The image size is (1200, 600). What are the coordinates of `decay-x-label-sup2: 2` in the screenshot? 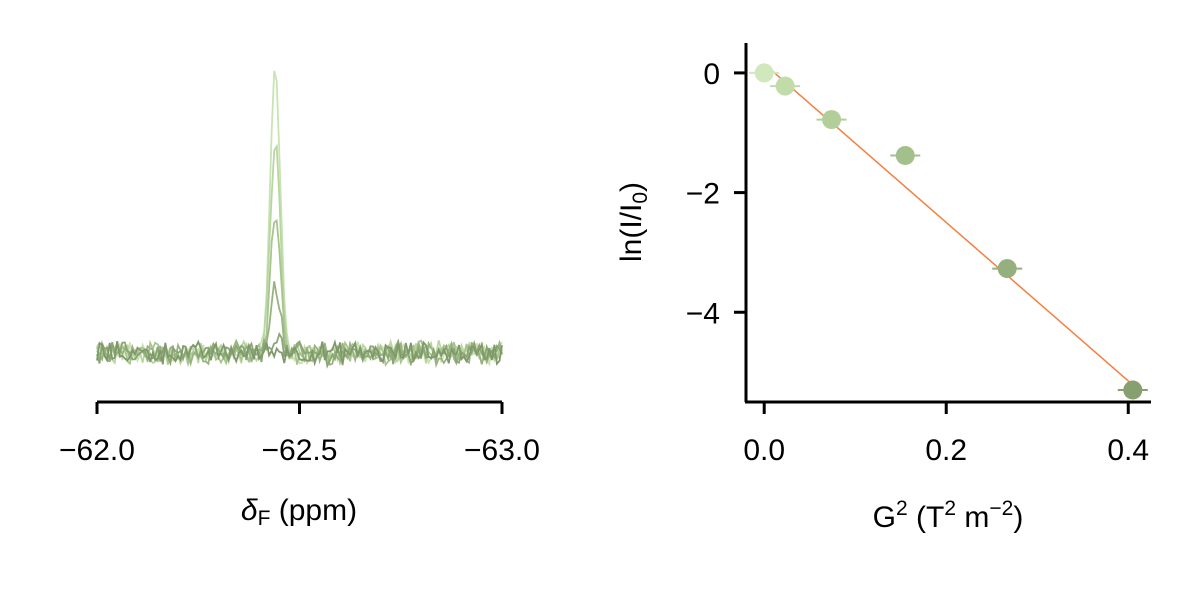 It's located at (950, 508).